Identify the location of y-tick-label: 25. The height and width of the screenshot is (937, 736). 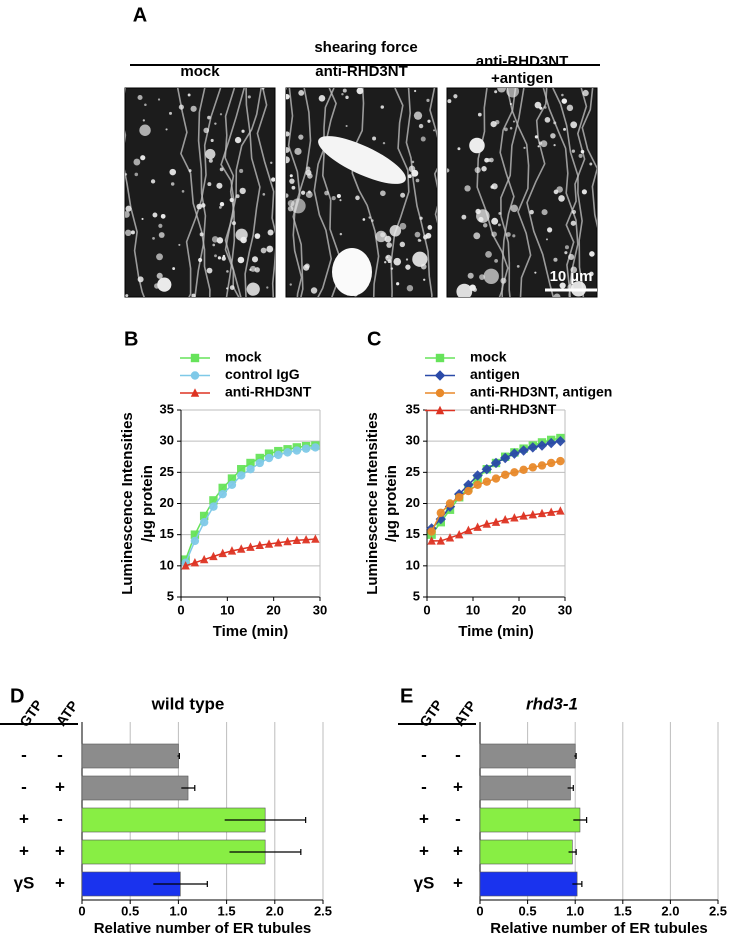
(167, 471).